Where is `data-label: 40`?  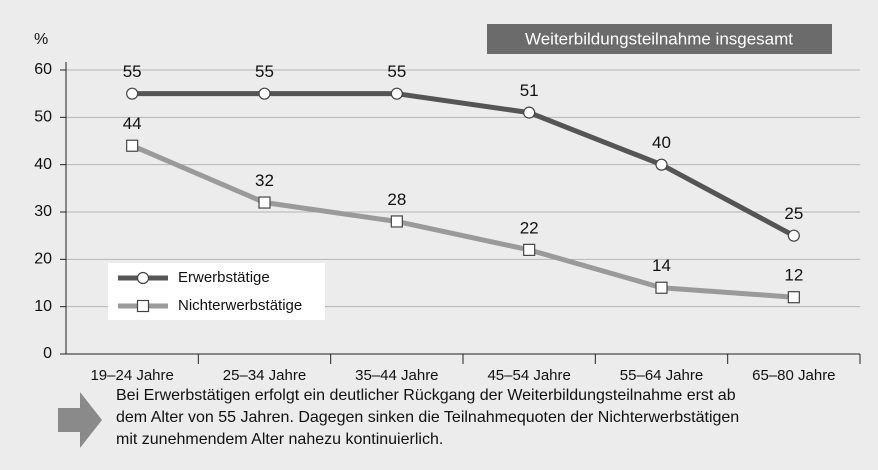 data-label: 40 is located at coordinates (661, 142).